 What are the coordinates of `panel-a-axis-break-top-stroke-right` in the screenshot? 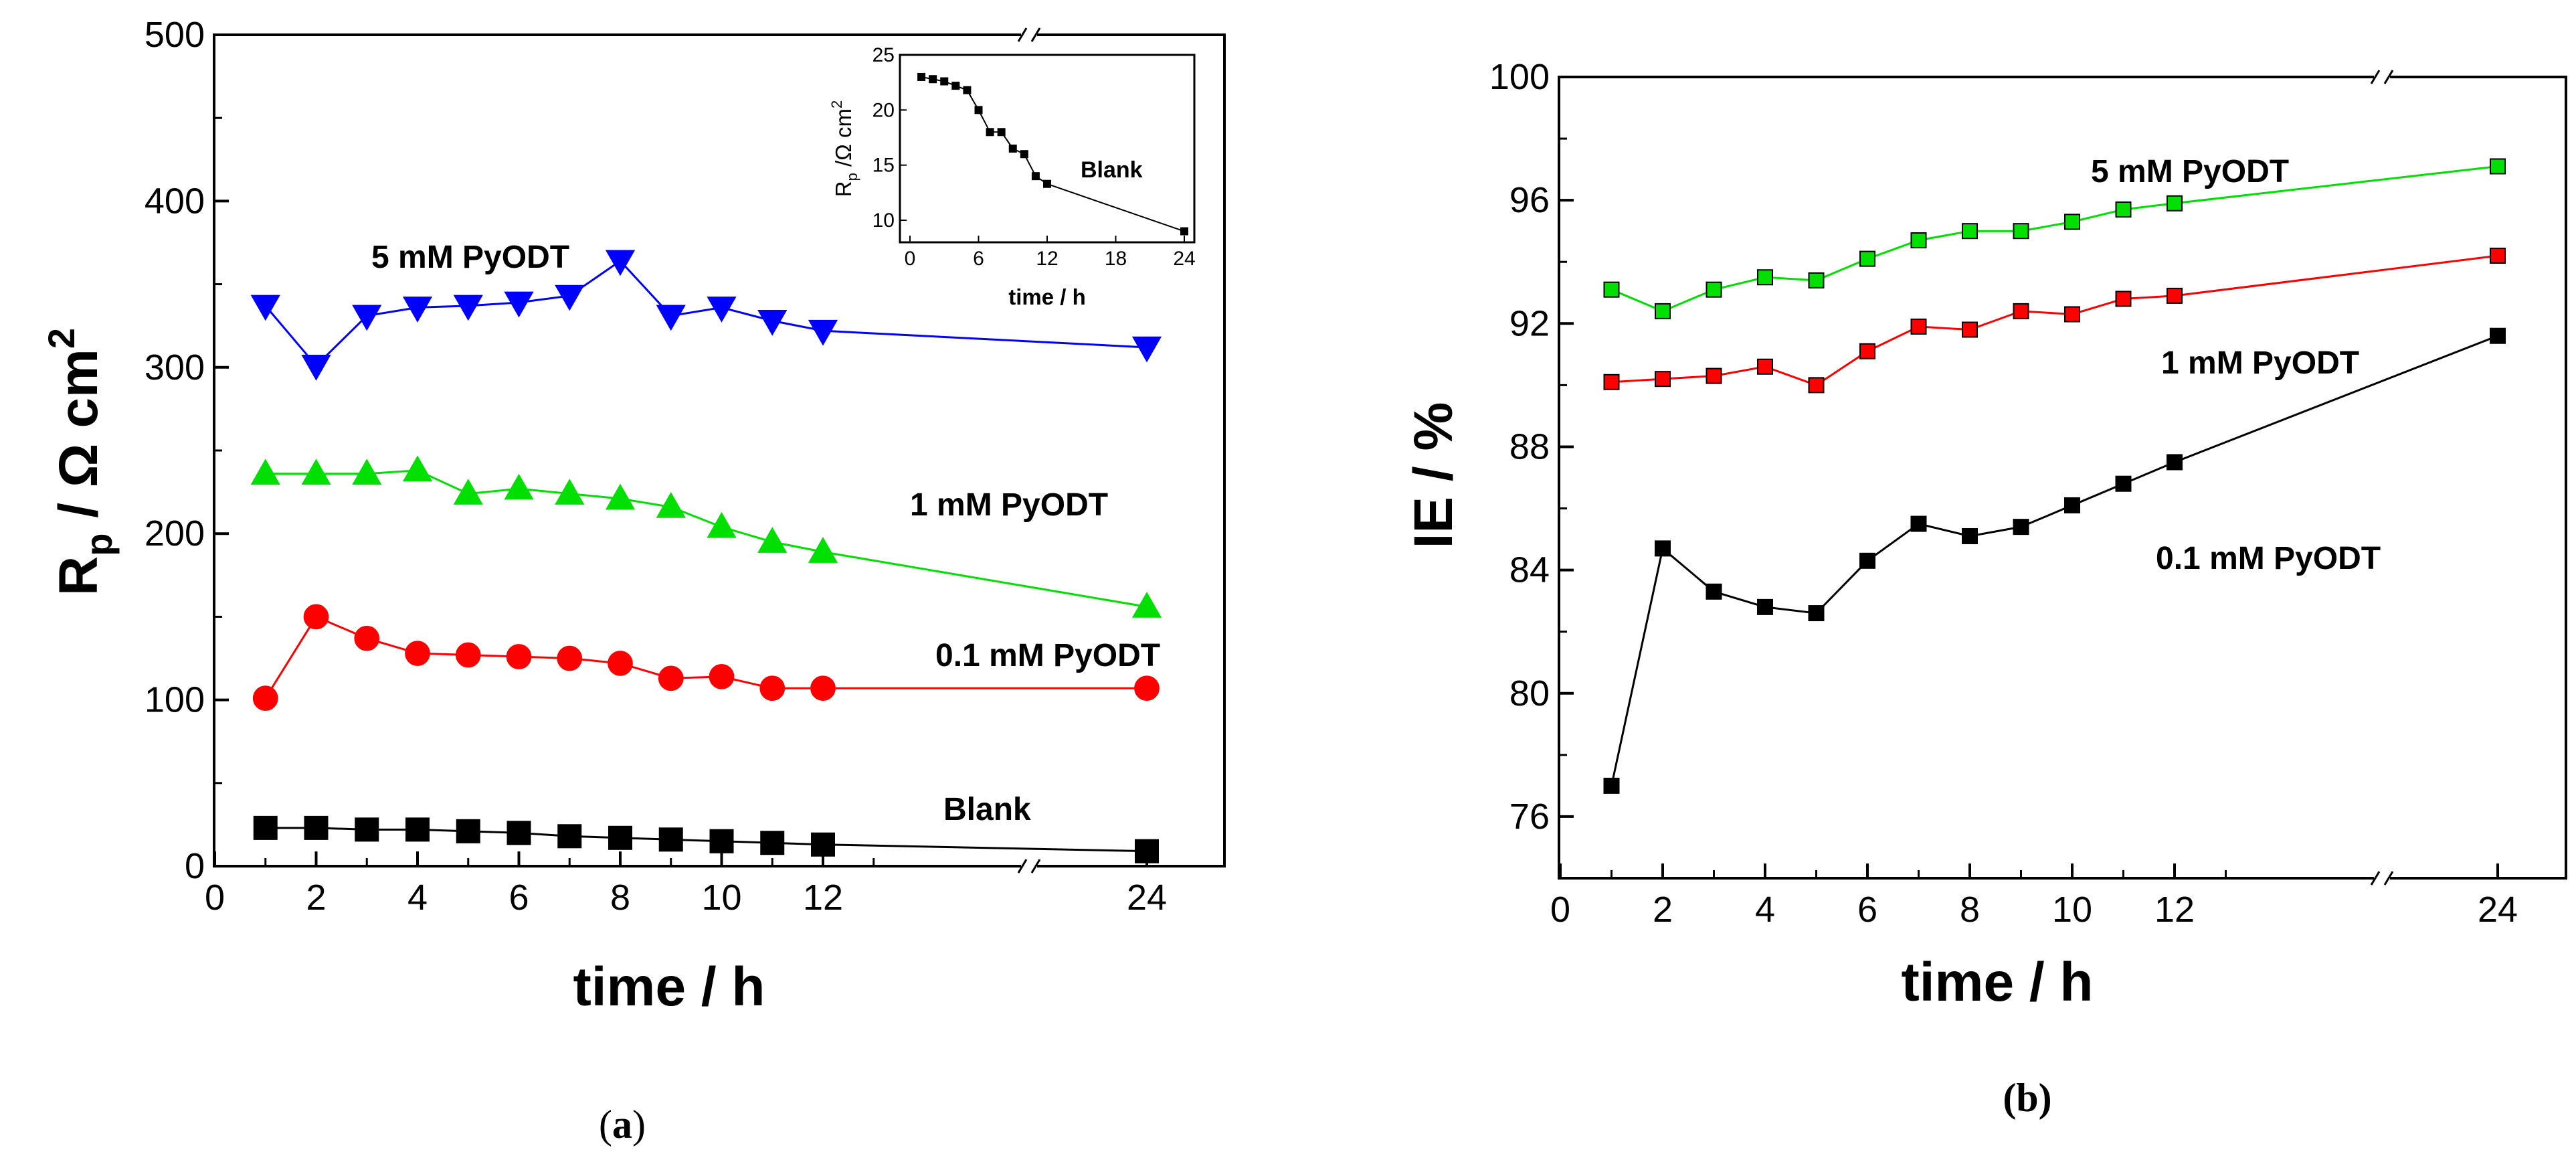 It's located at (1035, 34).